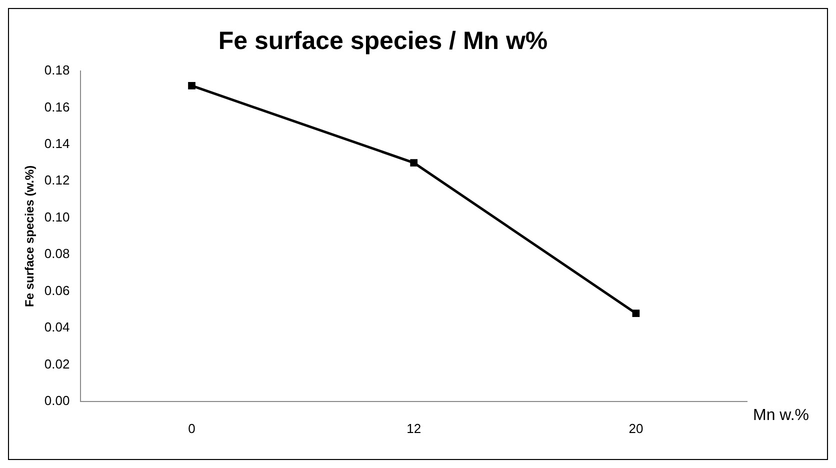  I want to click on y-tick-label: 0.02, so click(57, 364).